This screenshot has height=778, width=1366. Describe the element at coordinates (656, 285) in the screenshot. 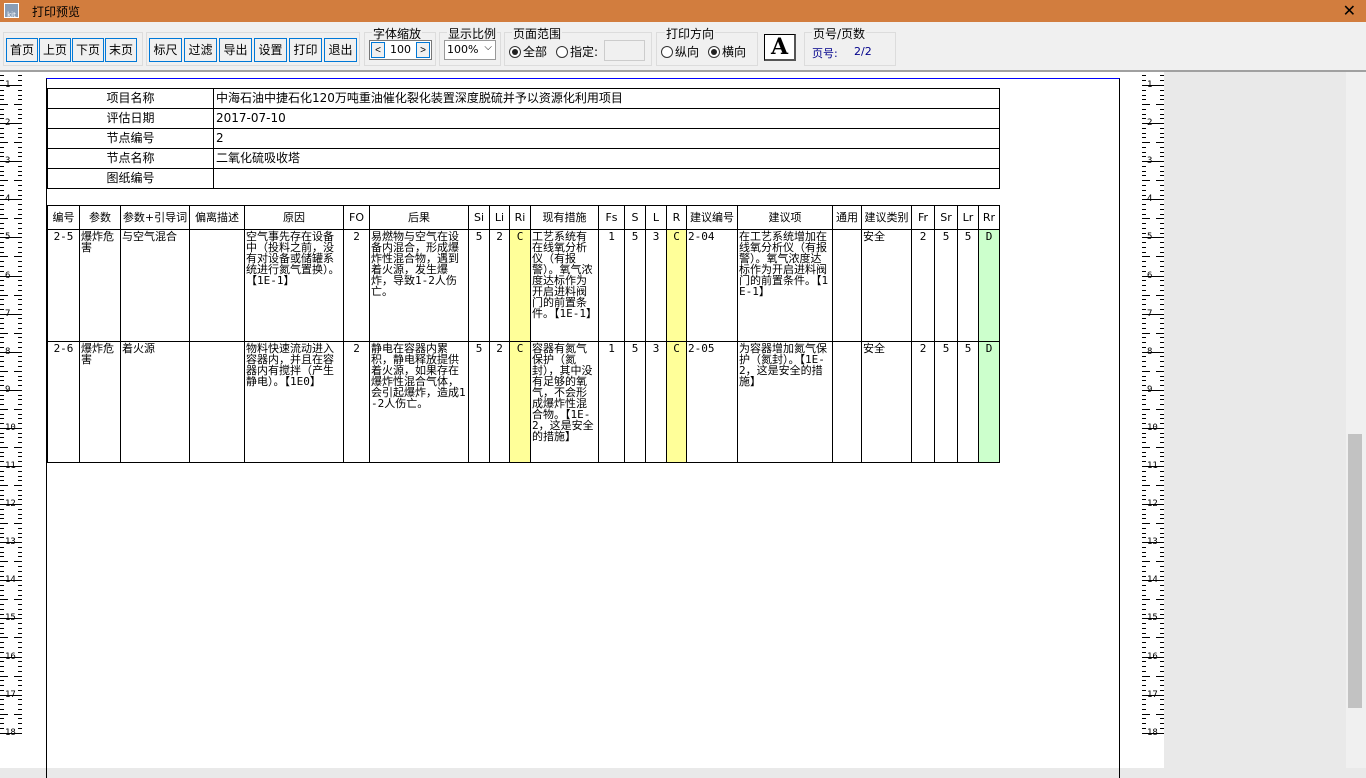

I see `table-cell: 3` at that location.